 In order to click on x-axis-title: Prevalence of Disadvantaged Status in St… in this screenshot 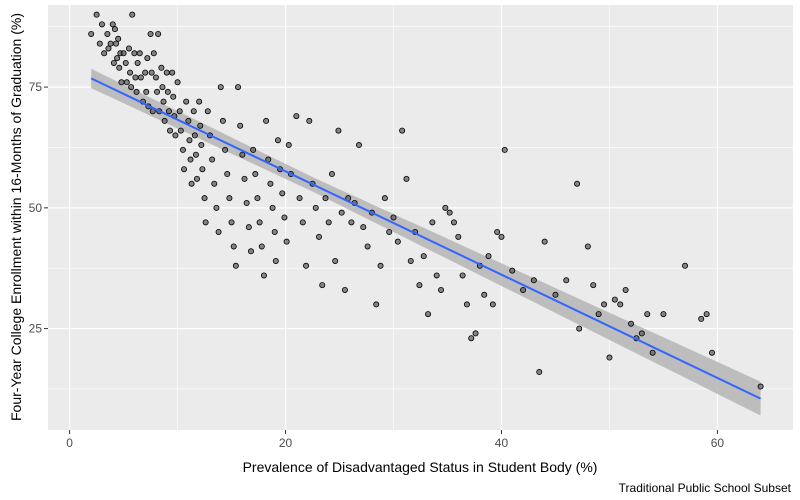, I will do `click(420, 467)`.